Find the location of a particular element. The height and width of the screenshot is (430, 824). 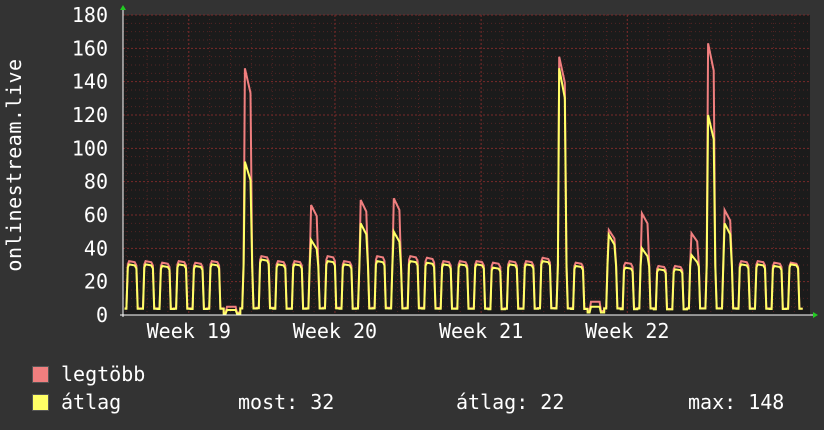

y-tick-labels: 0 20 40 60 80 100 120 140 160 180 is located at coordinates (90, 165).